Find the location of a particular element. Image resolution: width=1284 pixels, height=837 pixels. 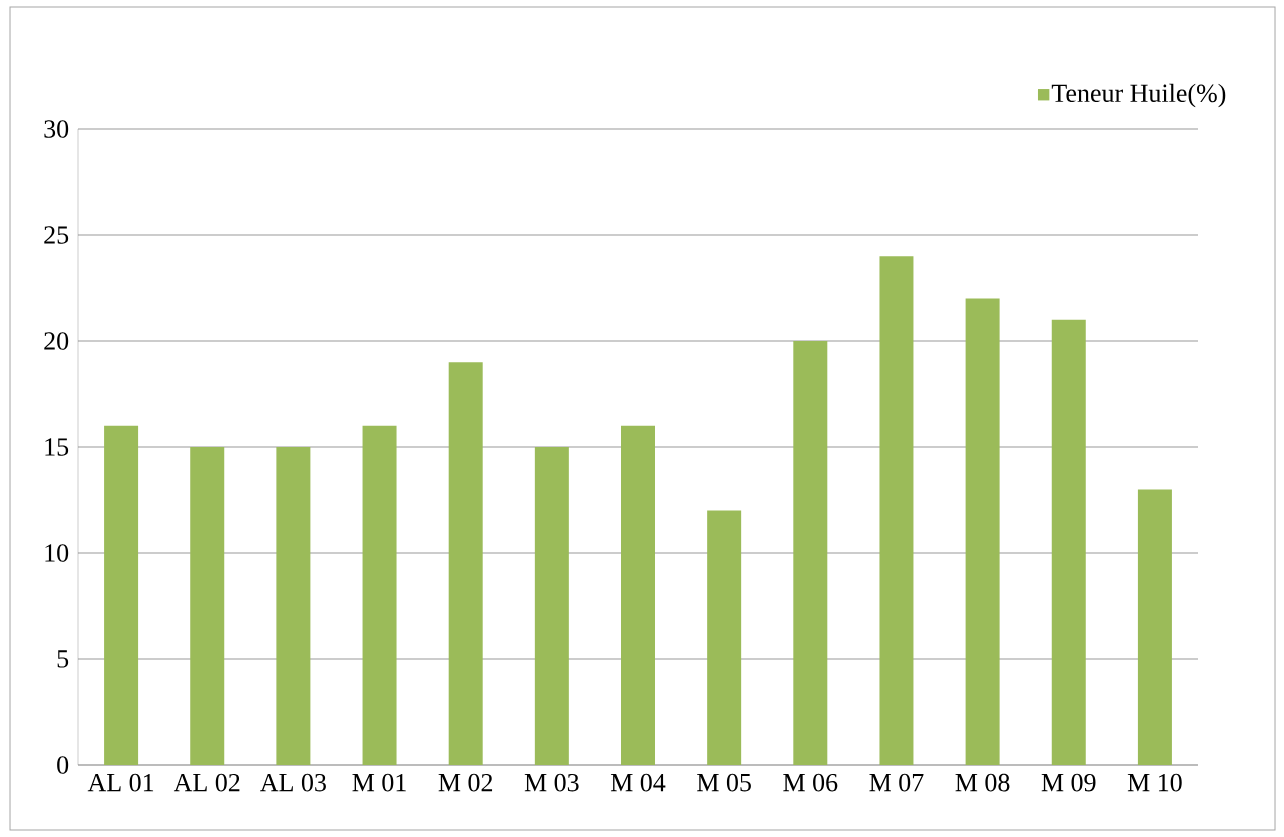

x-tick-label: M 01 is located at coordinates (379, 782).